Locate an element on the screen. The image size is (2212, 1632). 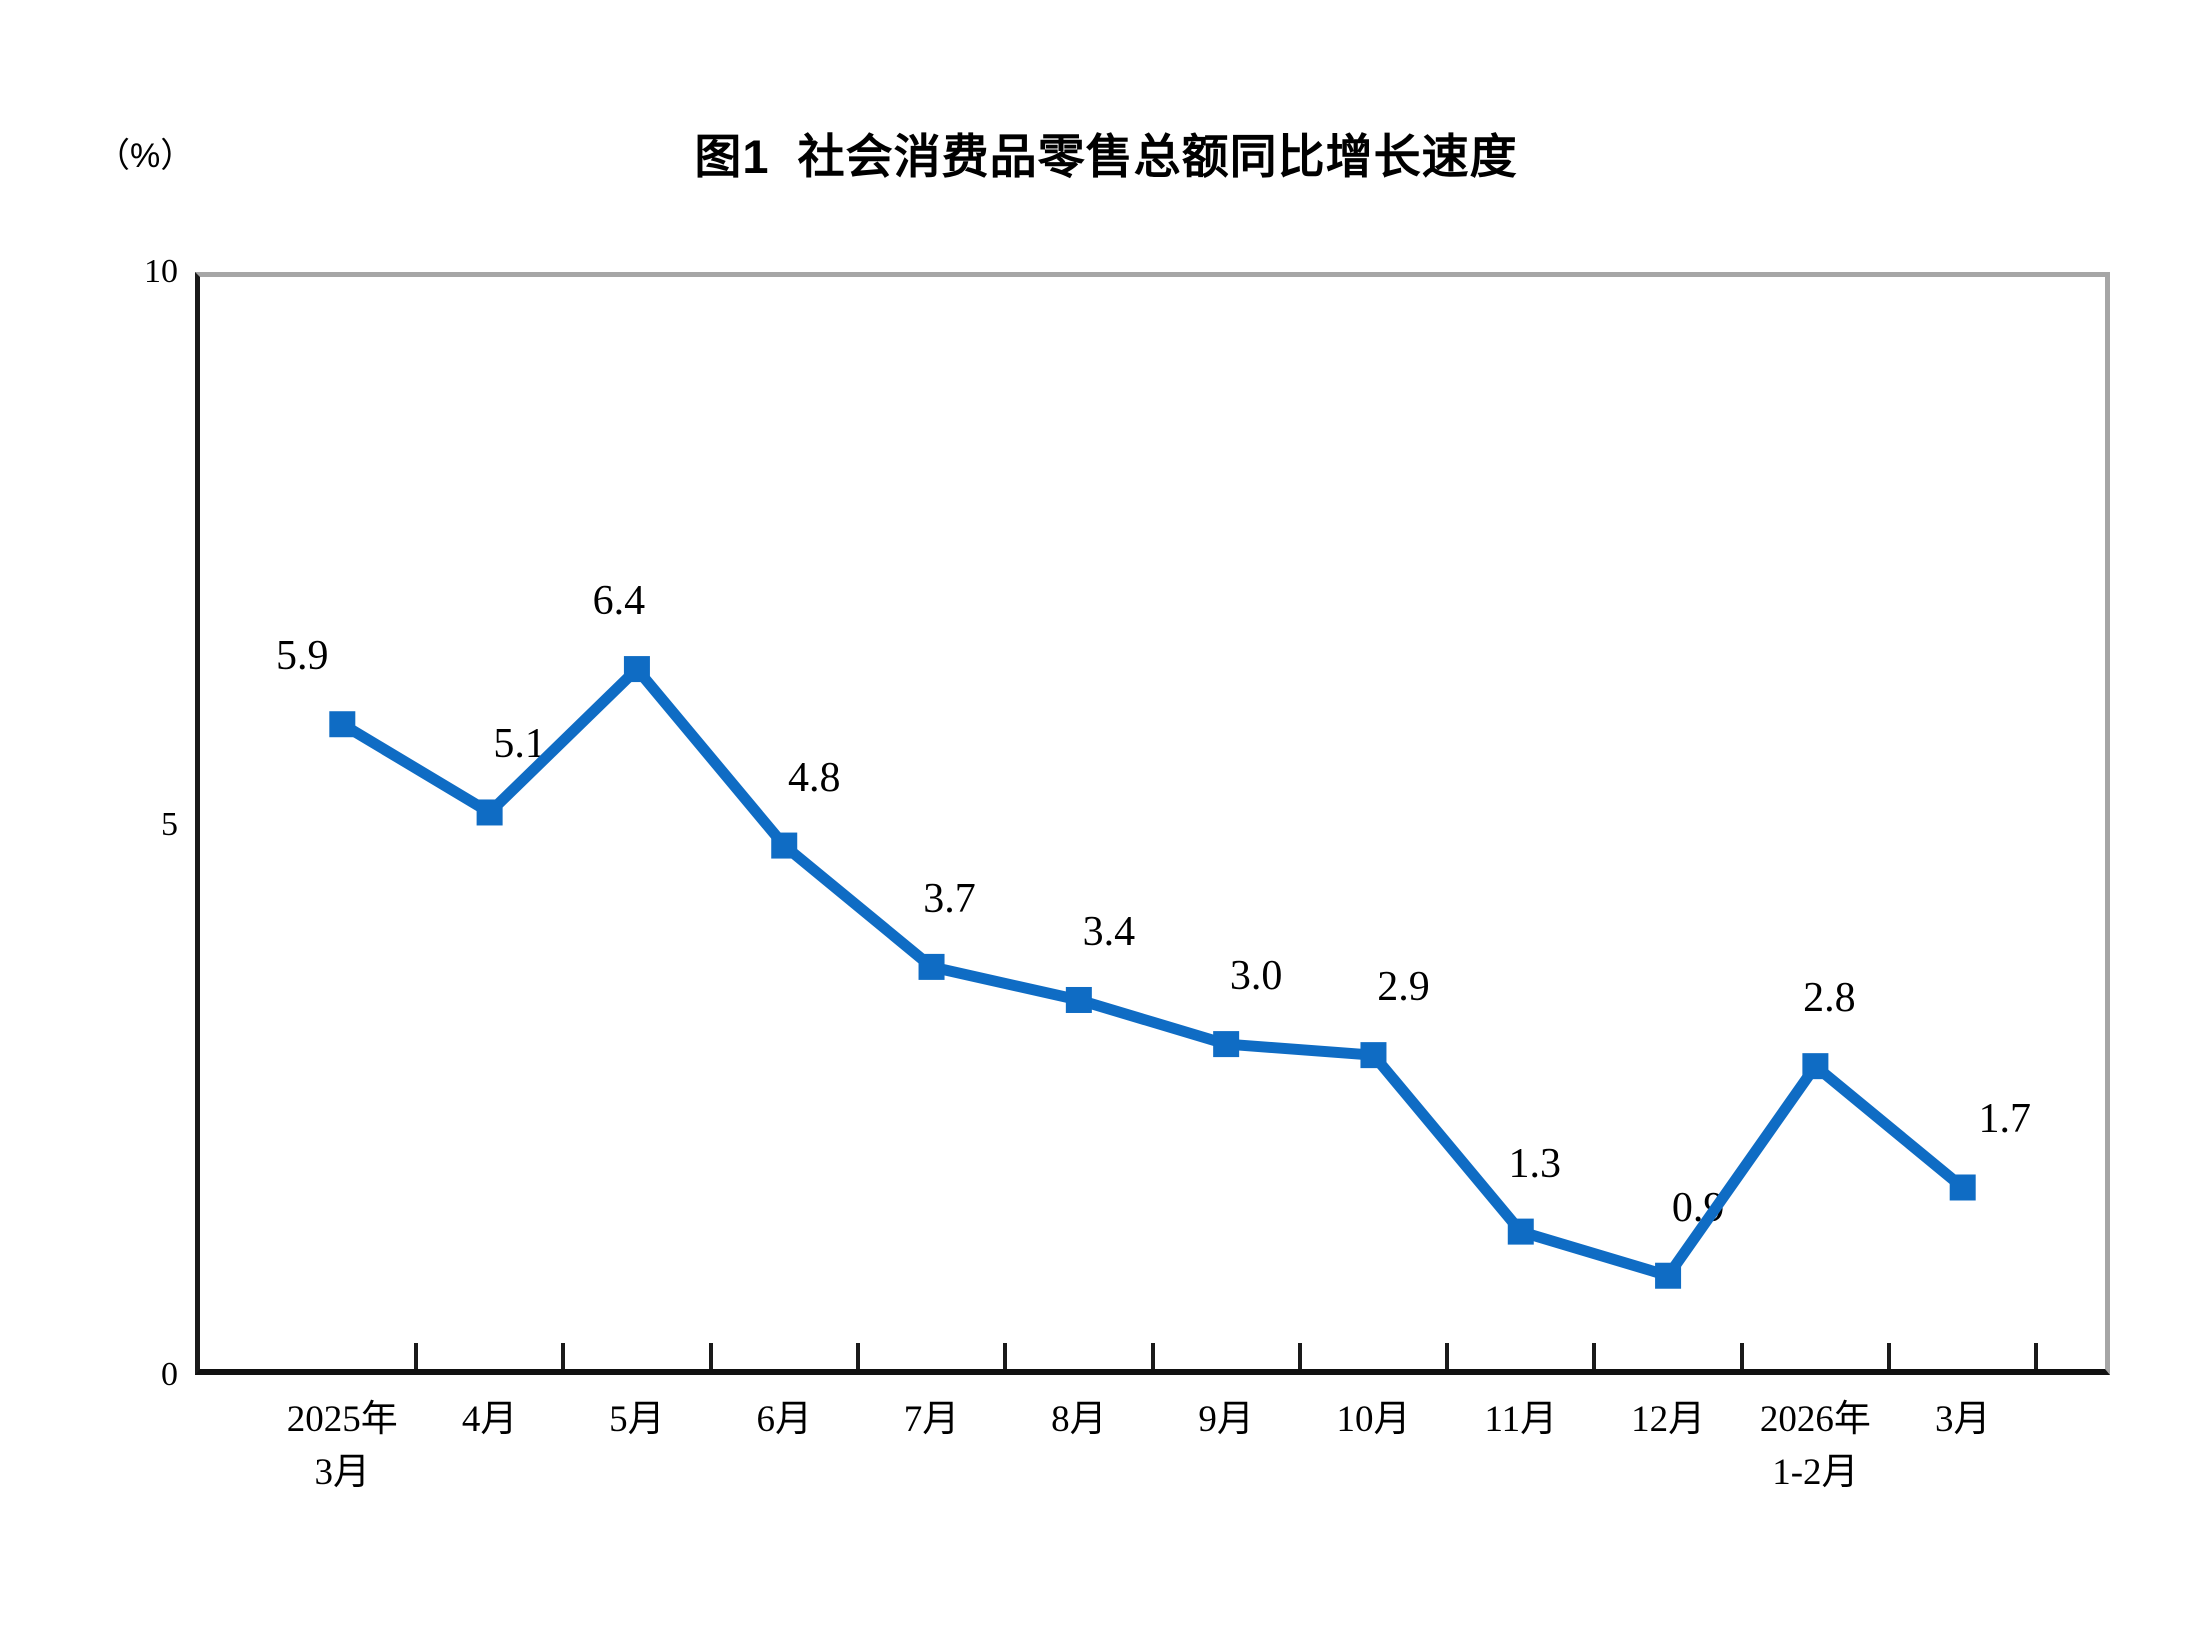
data-point-label: 3.7 is located at coordinates (949, 898).